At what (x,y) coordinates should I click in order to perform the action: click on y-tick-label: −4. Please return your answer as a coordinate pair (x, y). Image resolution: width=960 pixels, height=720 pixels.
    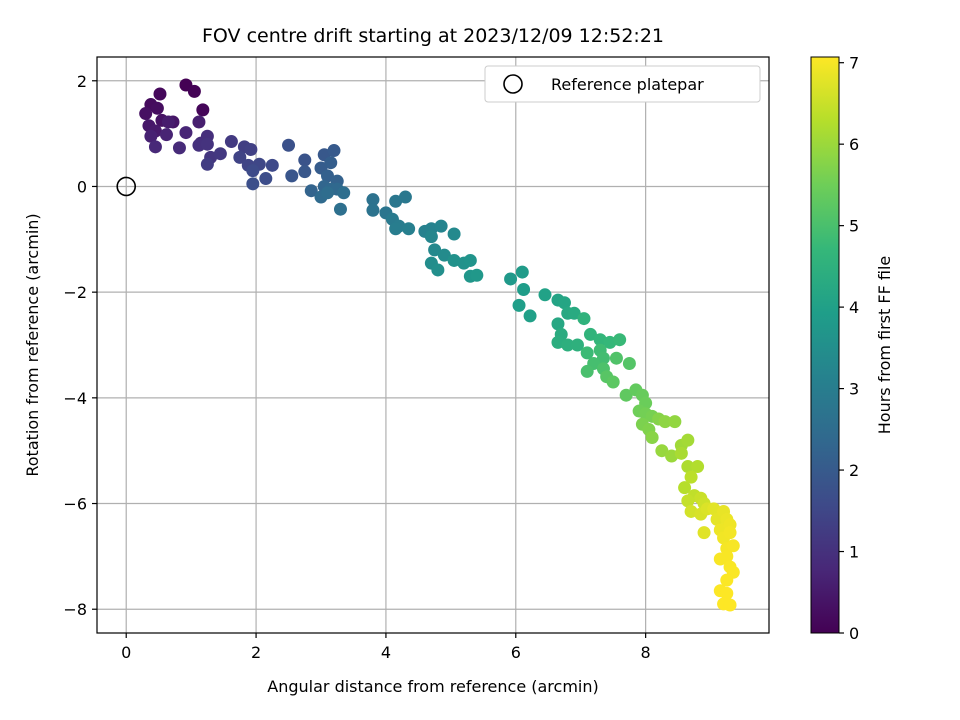
    Looking at the image, I should click on (75, 398).